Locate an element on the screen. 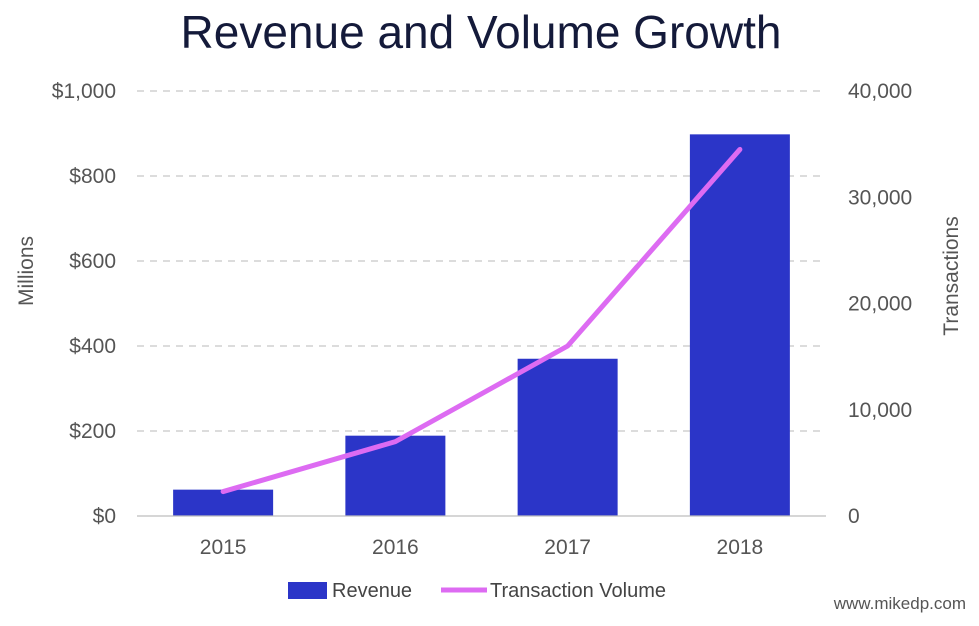 The height and width of the screenshot is (626, 979). x-tick-label: 2015 is located at coordinates (223, 547).